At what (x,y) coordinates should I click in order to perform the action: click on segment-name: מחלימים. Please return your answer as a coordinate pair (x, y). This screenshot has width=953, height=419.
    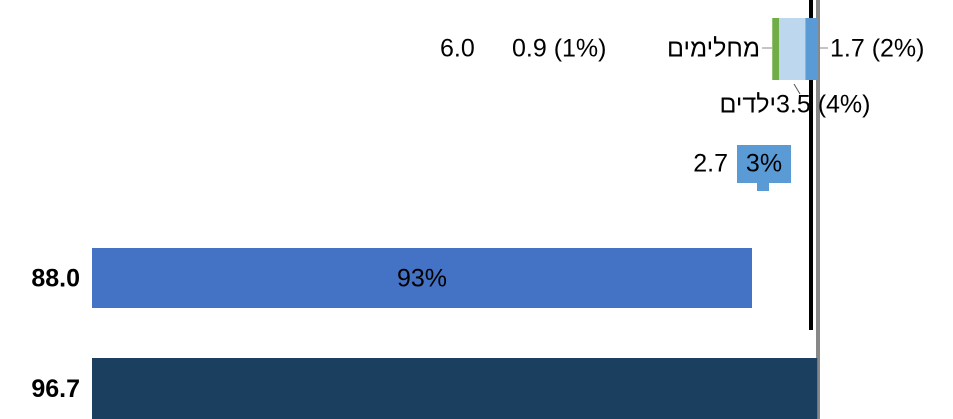
    Looking at the image, I should click on (713, 49).